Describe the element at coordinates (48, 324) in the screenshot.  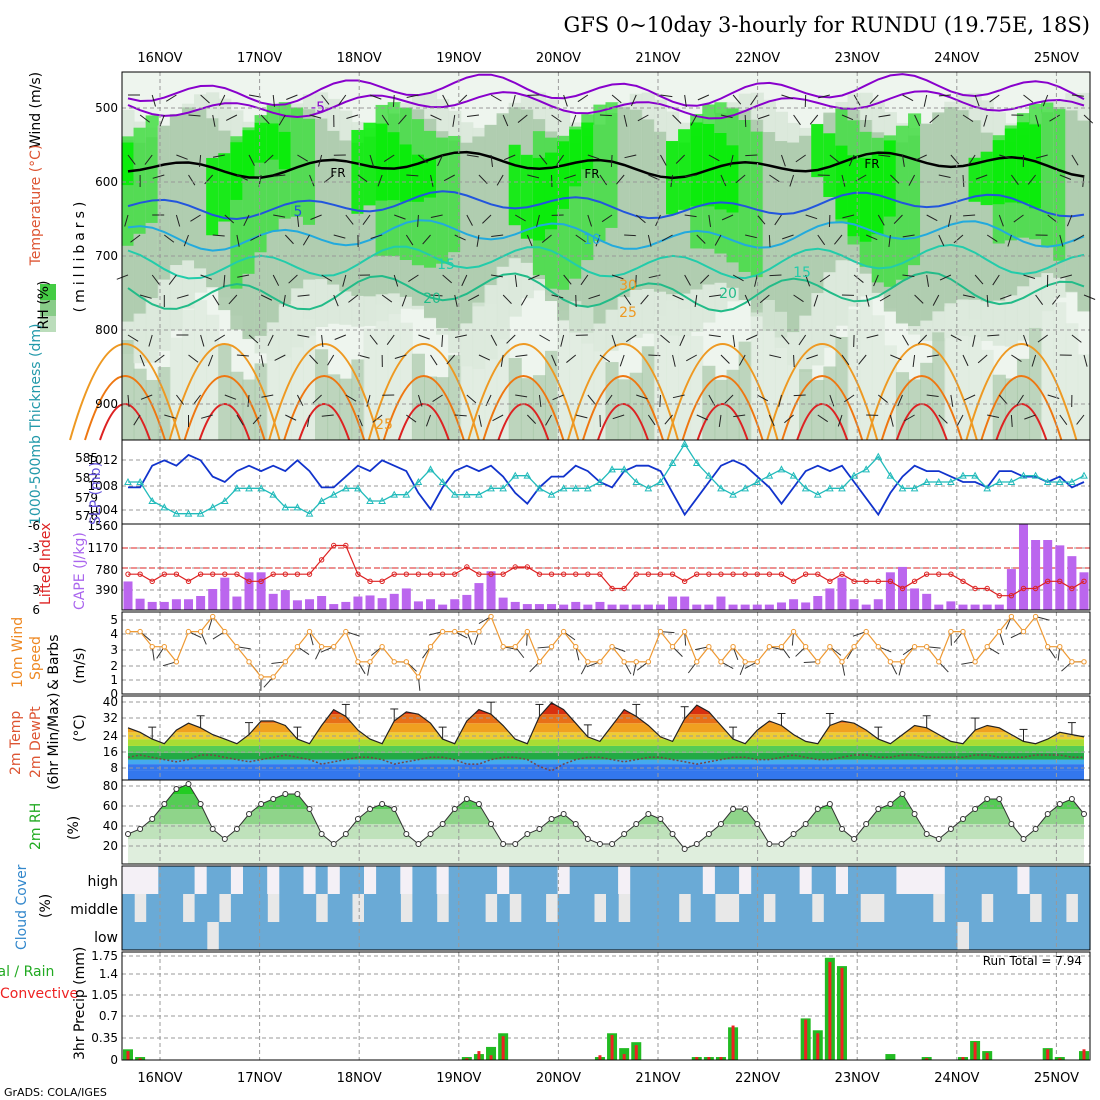
I see `rh-legend-swatch` at that location.